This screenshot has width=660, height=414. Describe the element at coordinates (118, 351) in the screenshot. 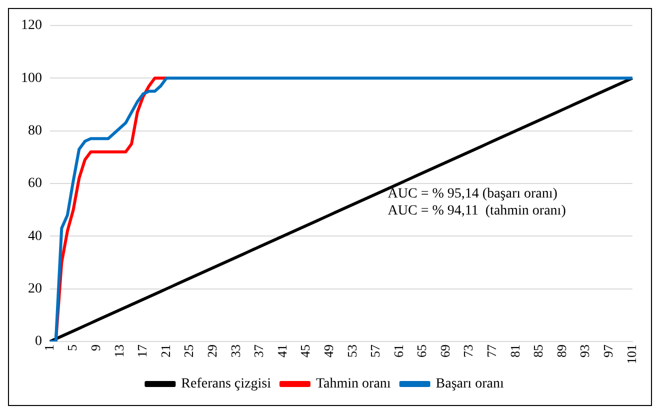

I see `x-tick-label: 13` at that location.